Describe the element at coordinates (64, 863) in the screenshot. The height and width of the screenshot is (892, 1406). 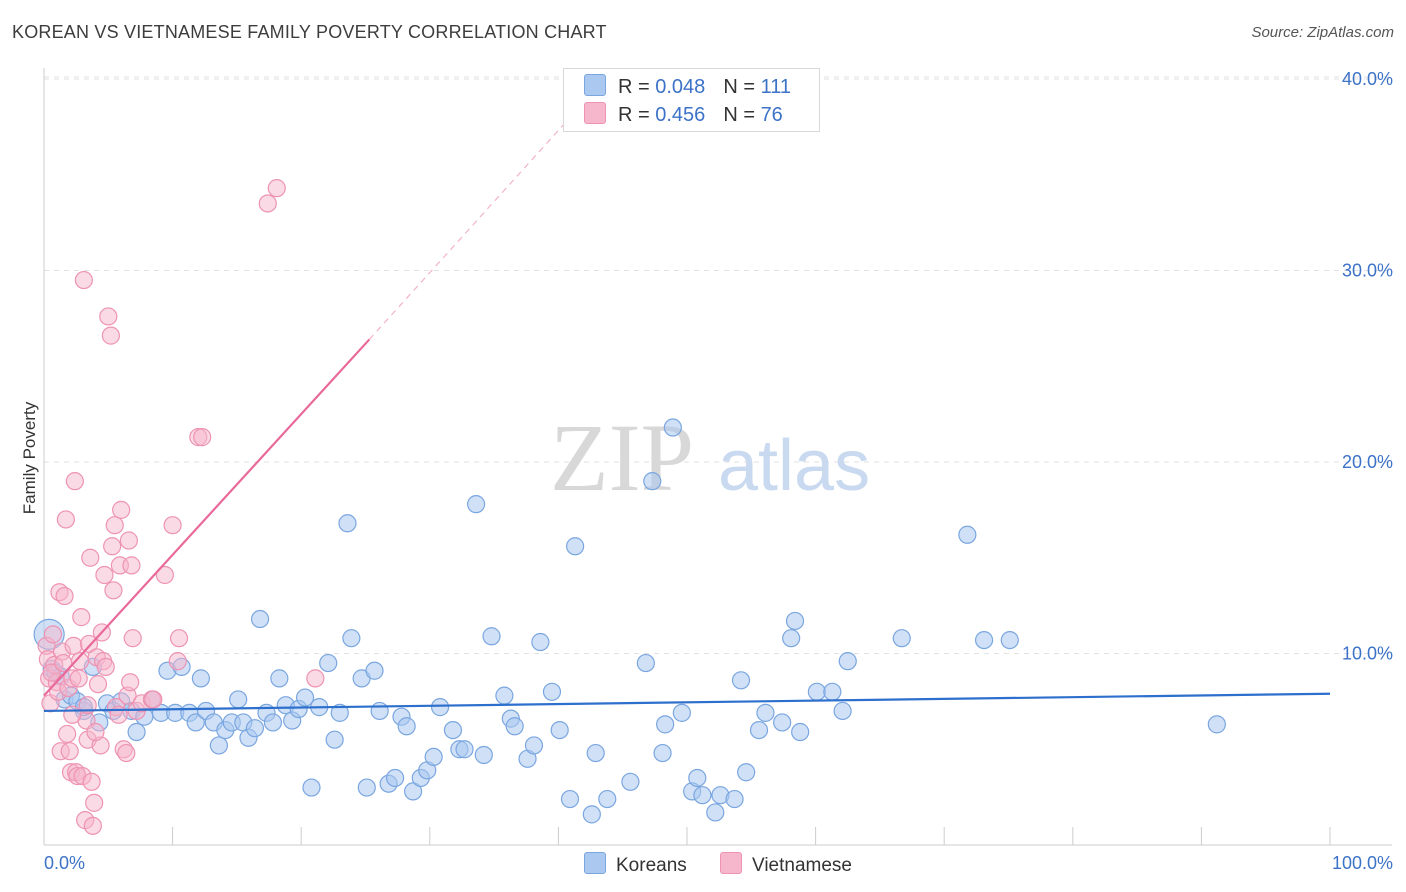
I see `x-tick-label-min: 0.0%` at that location.